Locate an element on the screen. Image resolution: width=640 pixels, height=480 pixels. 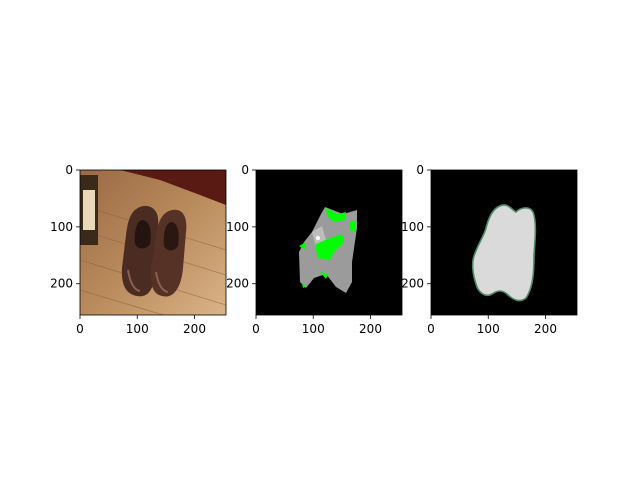
segmentation-panel is located at coordinates (329, 242).